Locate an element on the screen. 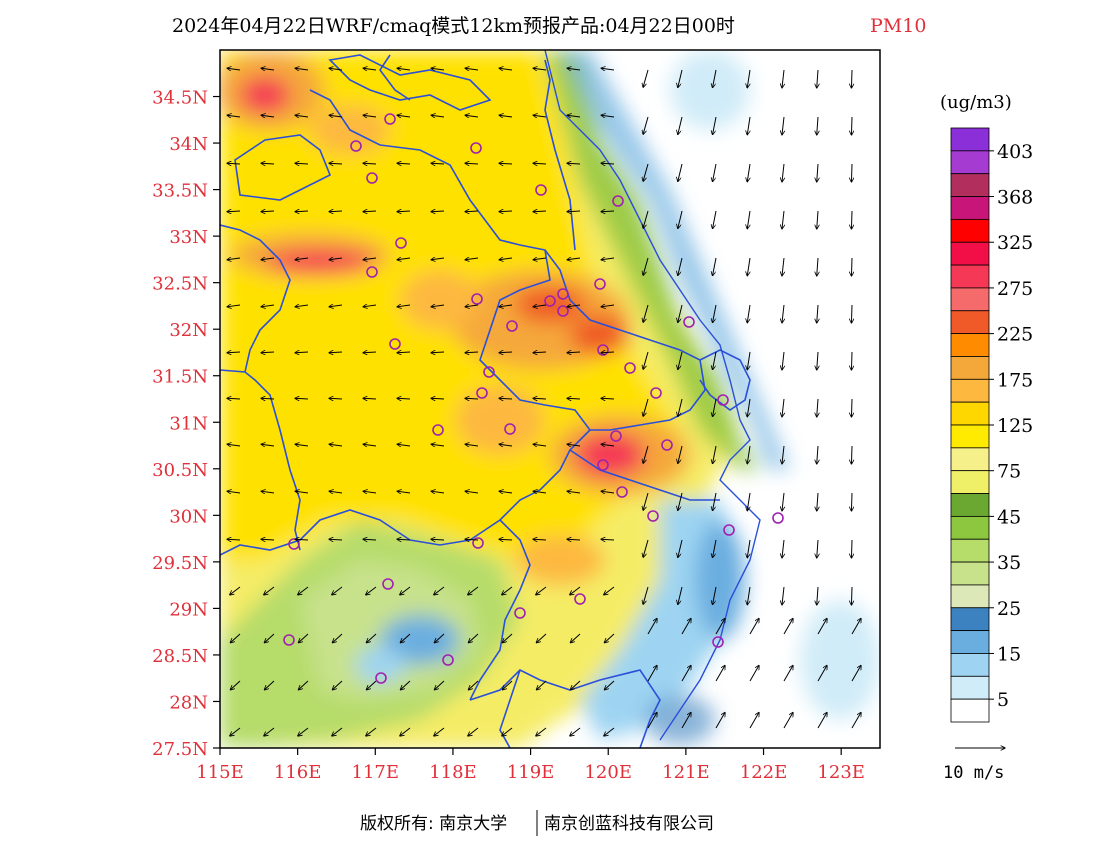 This screenshot has height=850, width=1100. species-label: PM10 is located at coordinates (898, 26).